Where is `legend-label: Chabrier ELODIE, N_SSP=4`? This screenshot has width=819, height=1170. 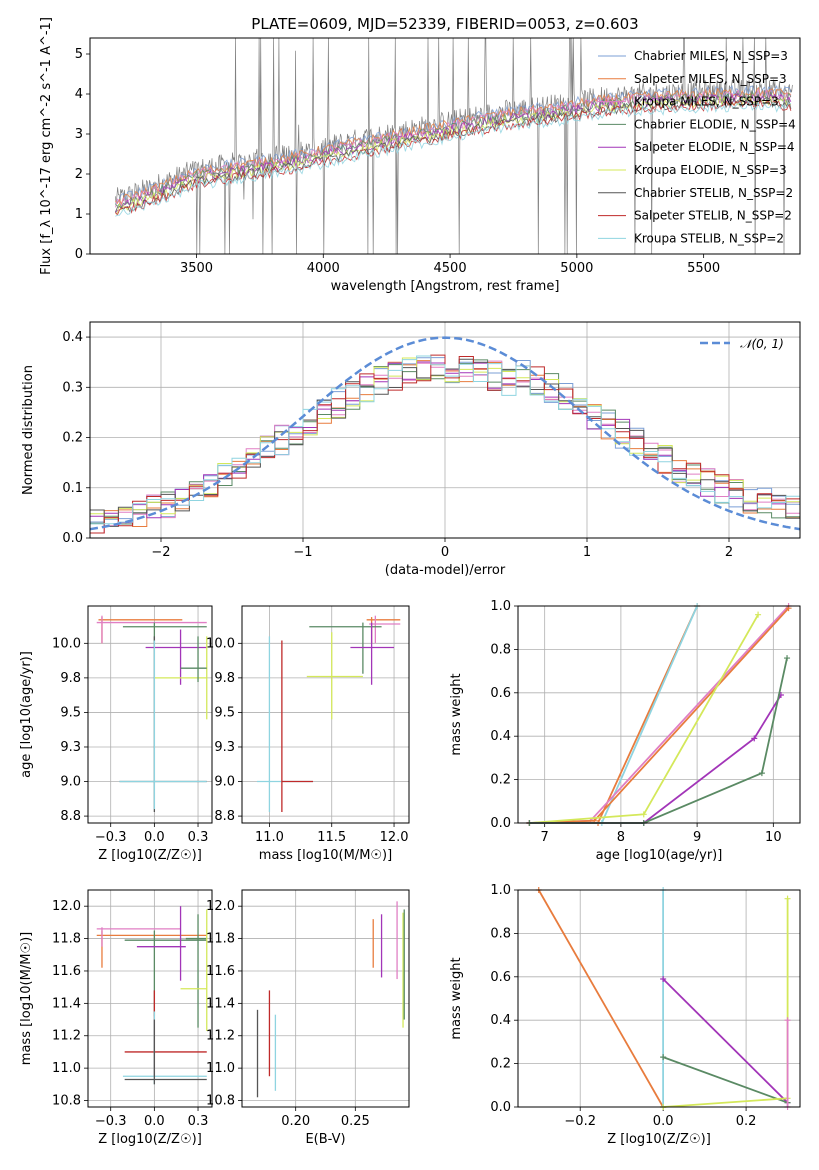
legend-label: Chabrier ELODIE, N_SSP=4 is located at coordinates (715, 124).